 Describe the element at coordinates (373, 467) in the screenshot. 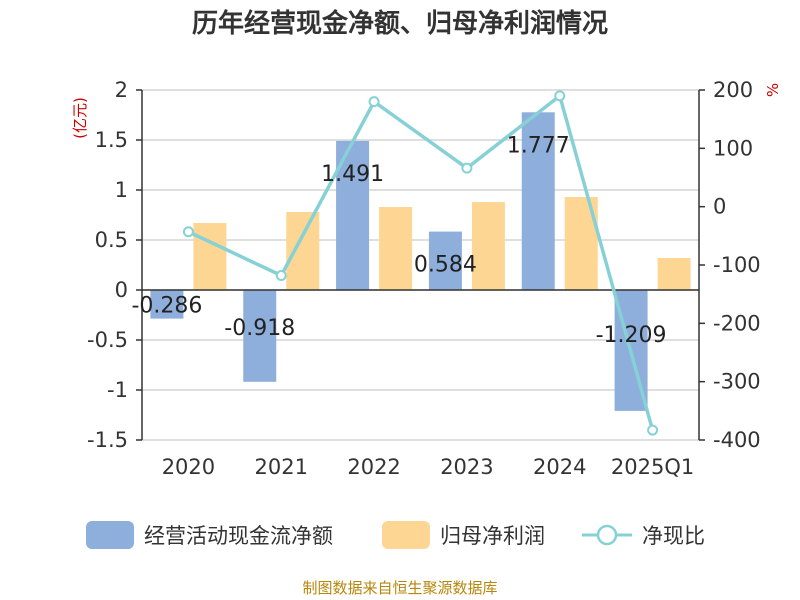

I see `x-axis-tick-label: 2022` at that location.